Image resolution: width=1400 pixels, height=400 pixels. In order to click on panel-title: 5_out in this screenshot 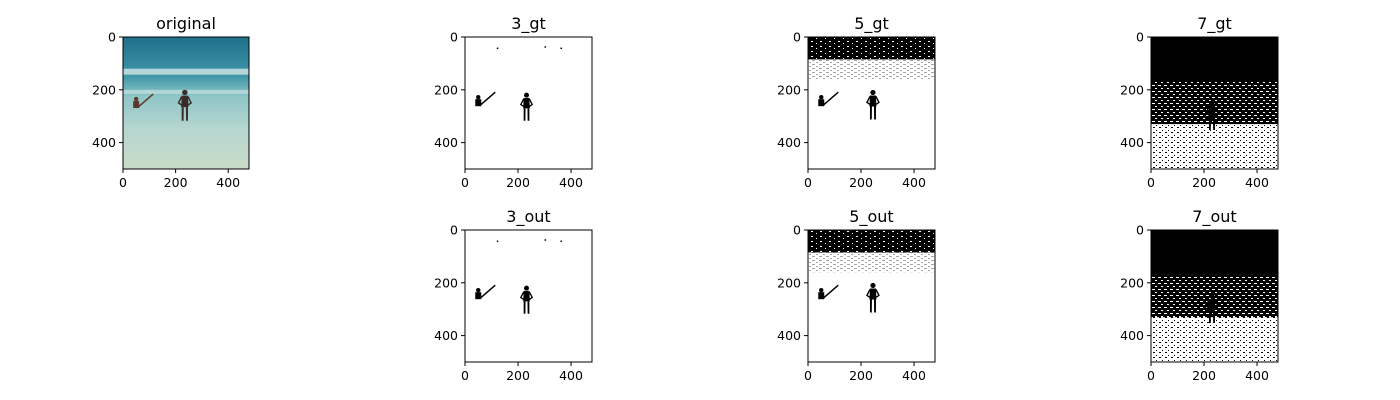, I will do `click(871, 217)`.